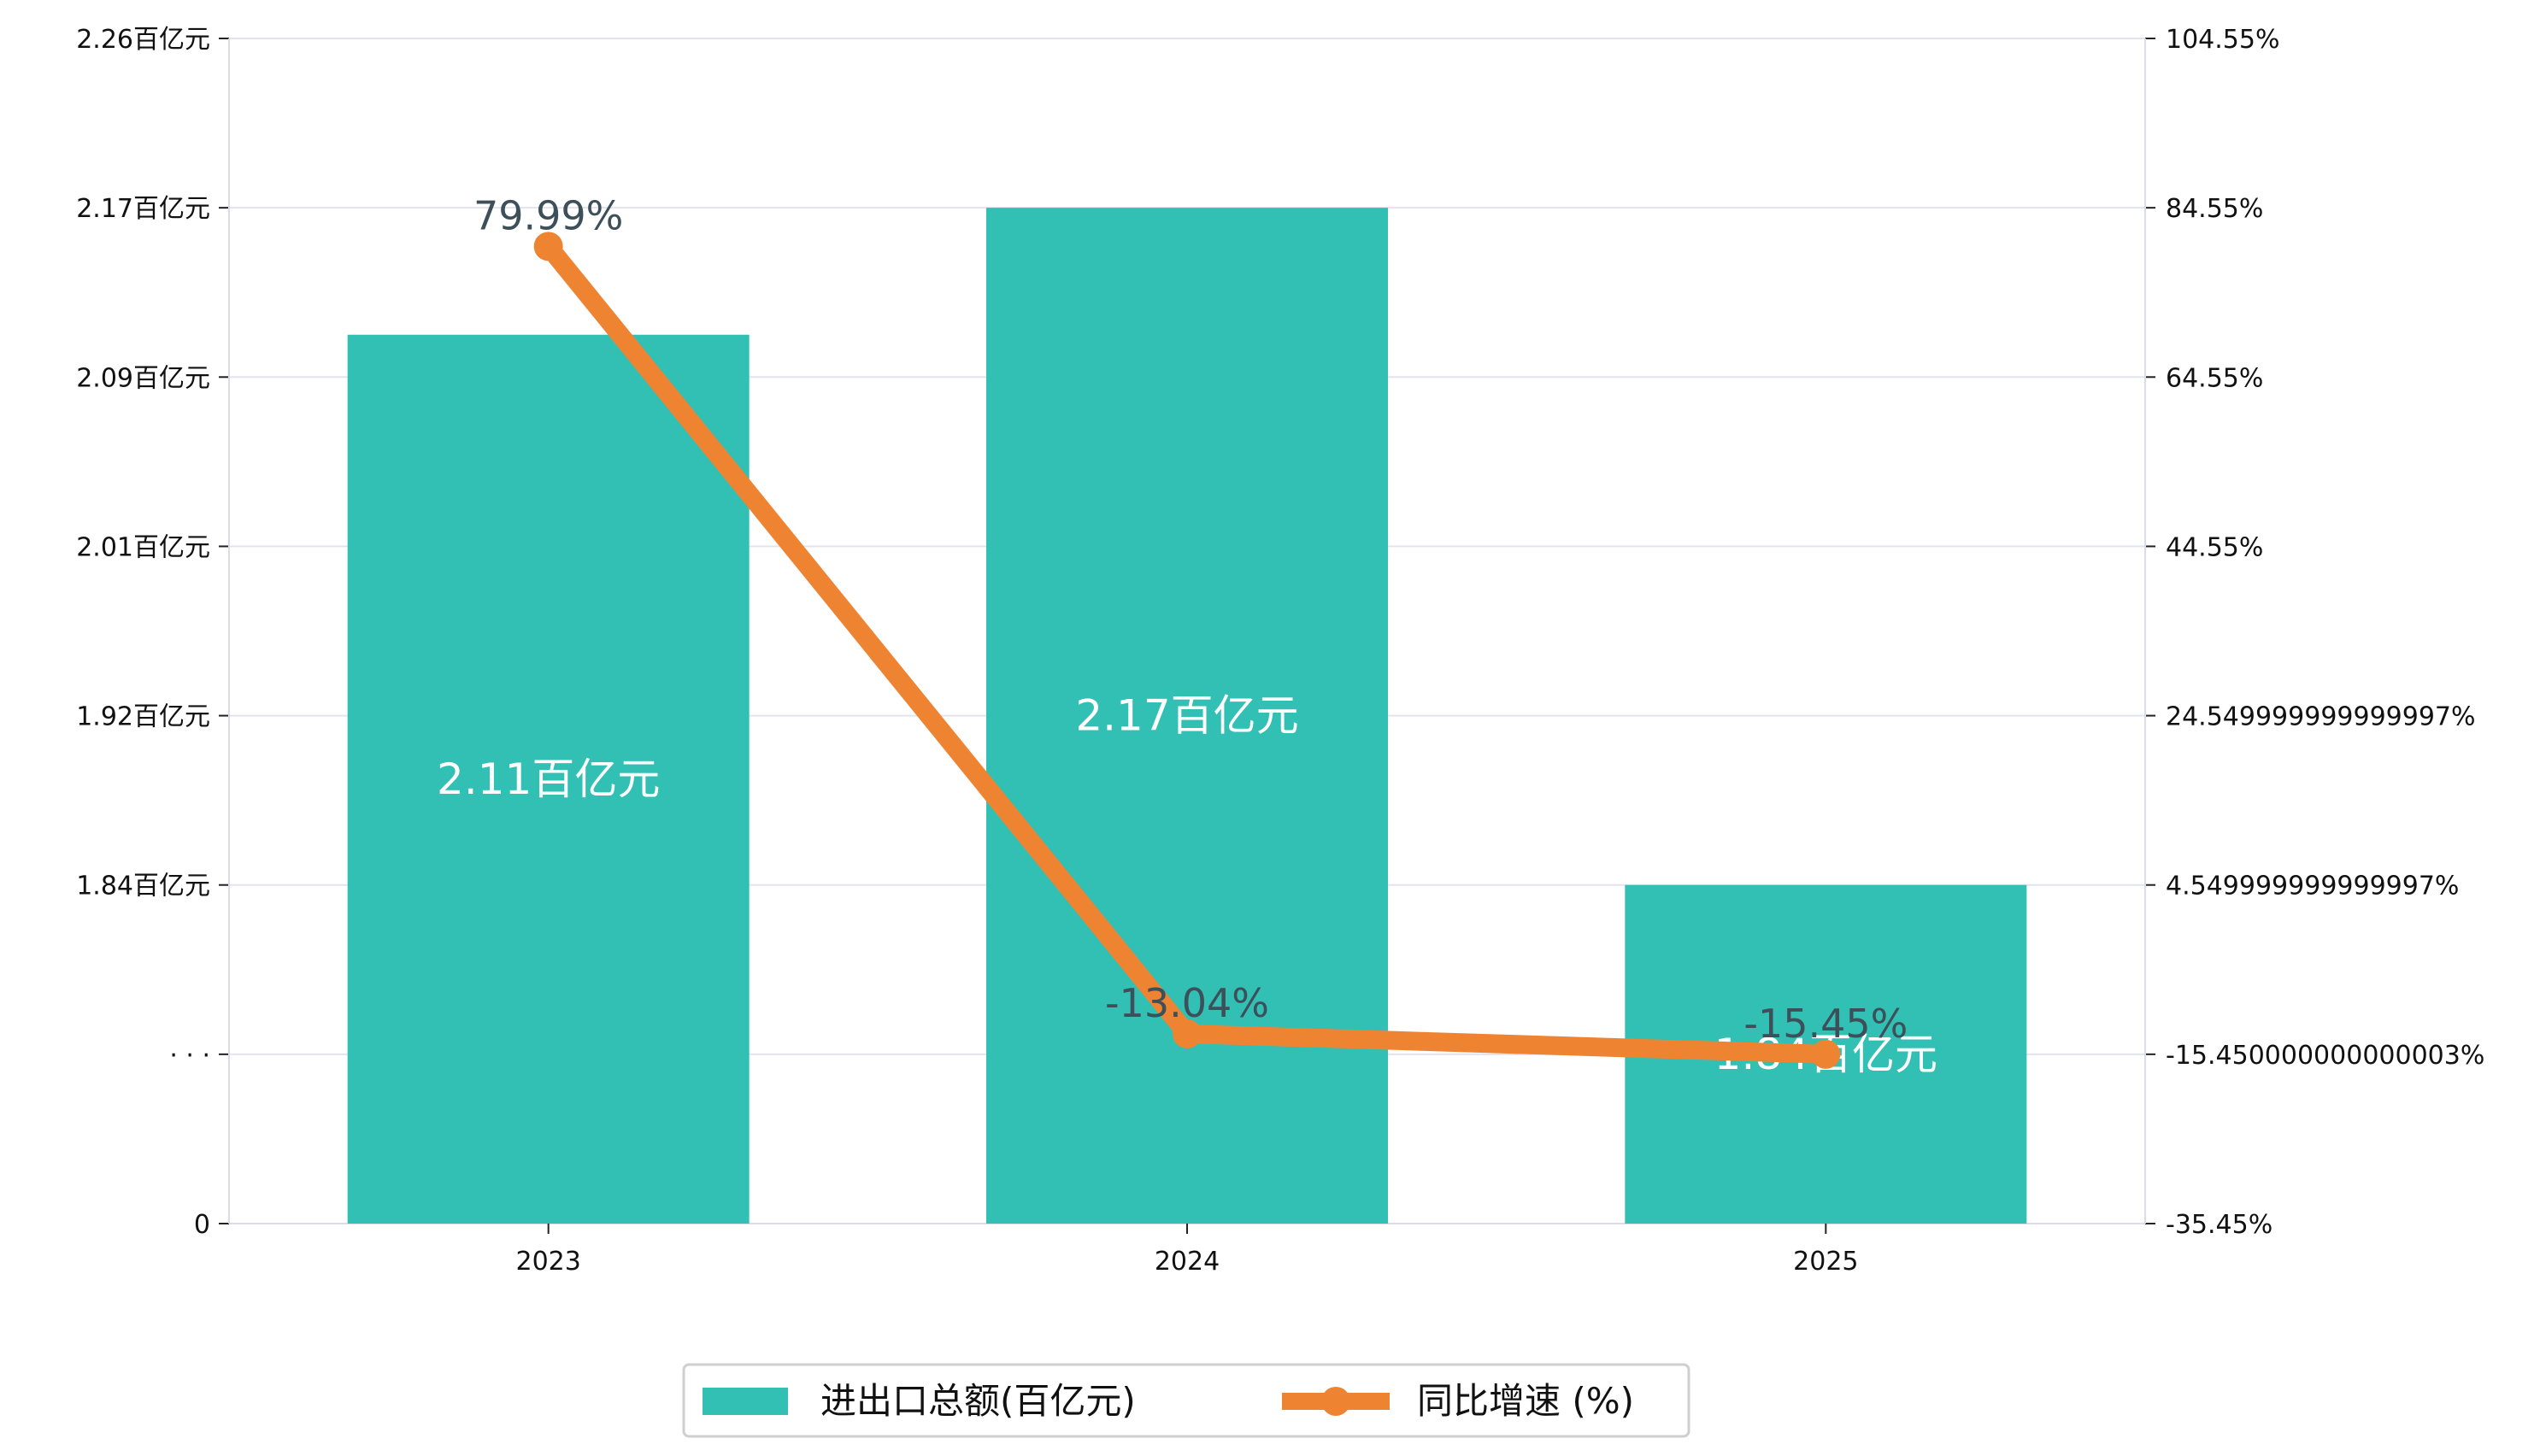 The image size is (2540, 1456). Describe the element at coordinates (143, 717) in the screenshot. I see `left-tick-label: 1.92百亿元` at that location.